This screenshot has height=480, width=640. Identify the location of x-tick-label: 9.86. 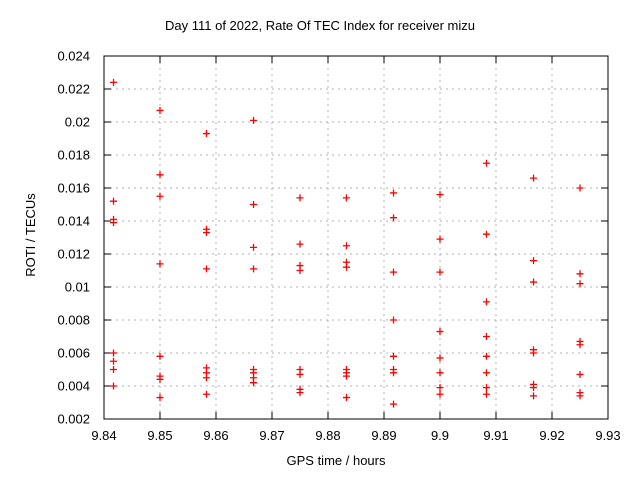
(215, 435).